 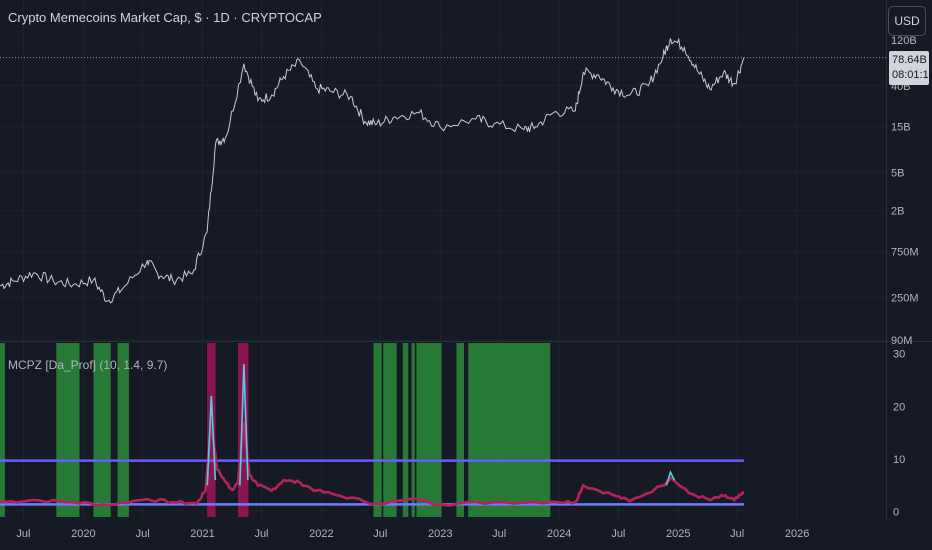 What do you see at coordinates (83, 534) in the screenshot?
I see `x-tick-label: 2020` at bounding box center [83, 534].